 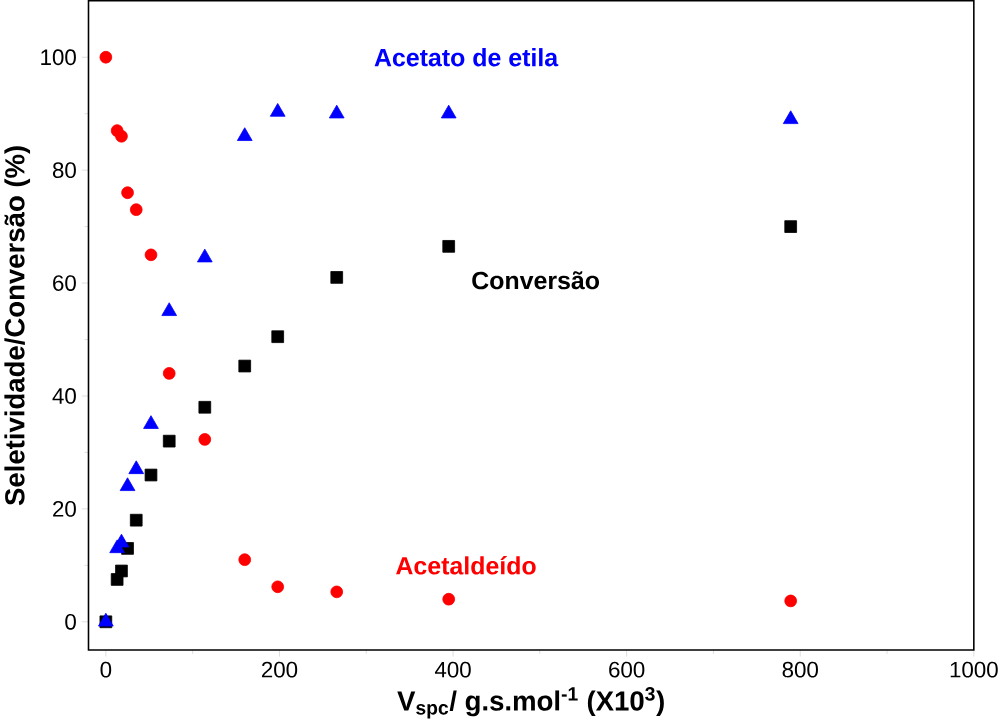 I want to click on y-tick-label: 0, so click(x=70, y=621).